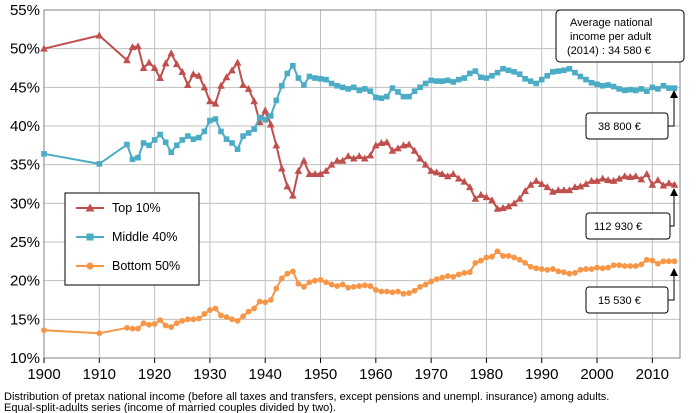 The height and width of the screenshot is (413, 700). Describe the element at coordinates (596, 374) in the screenshot. I see `x-tick-label: 2000` at that location.